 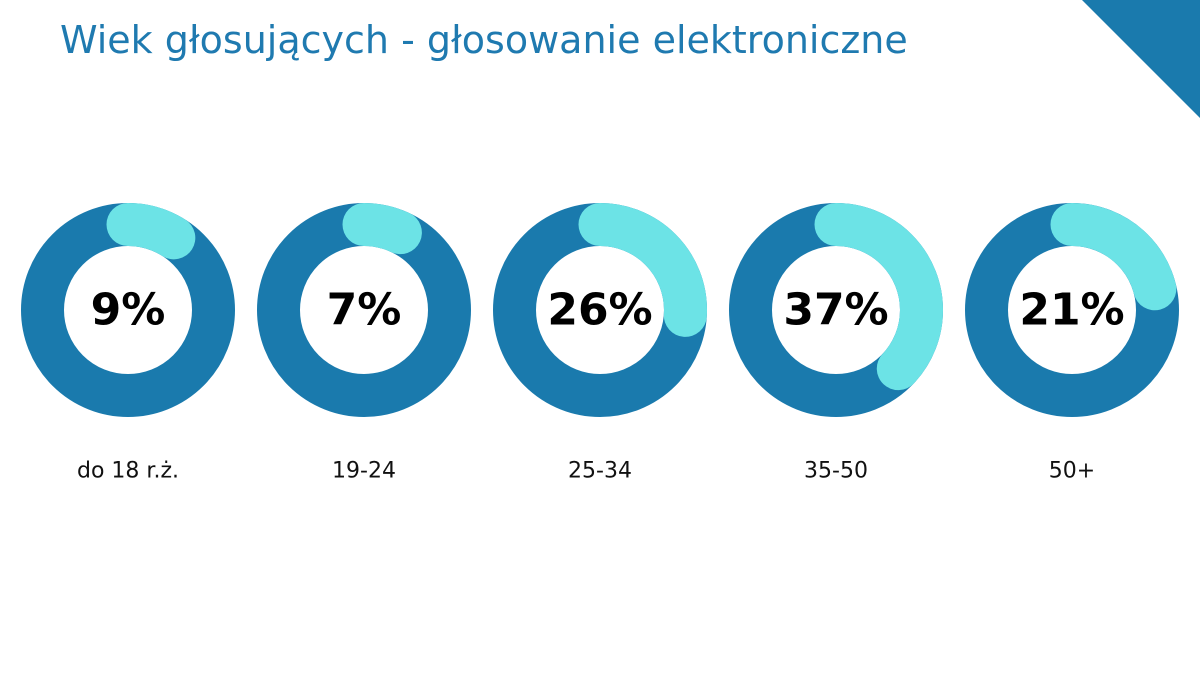 I want to click on category-label: 19-24, so click(x=364, y=471).